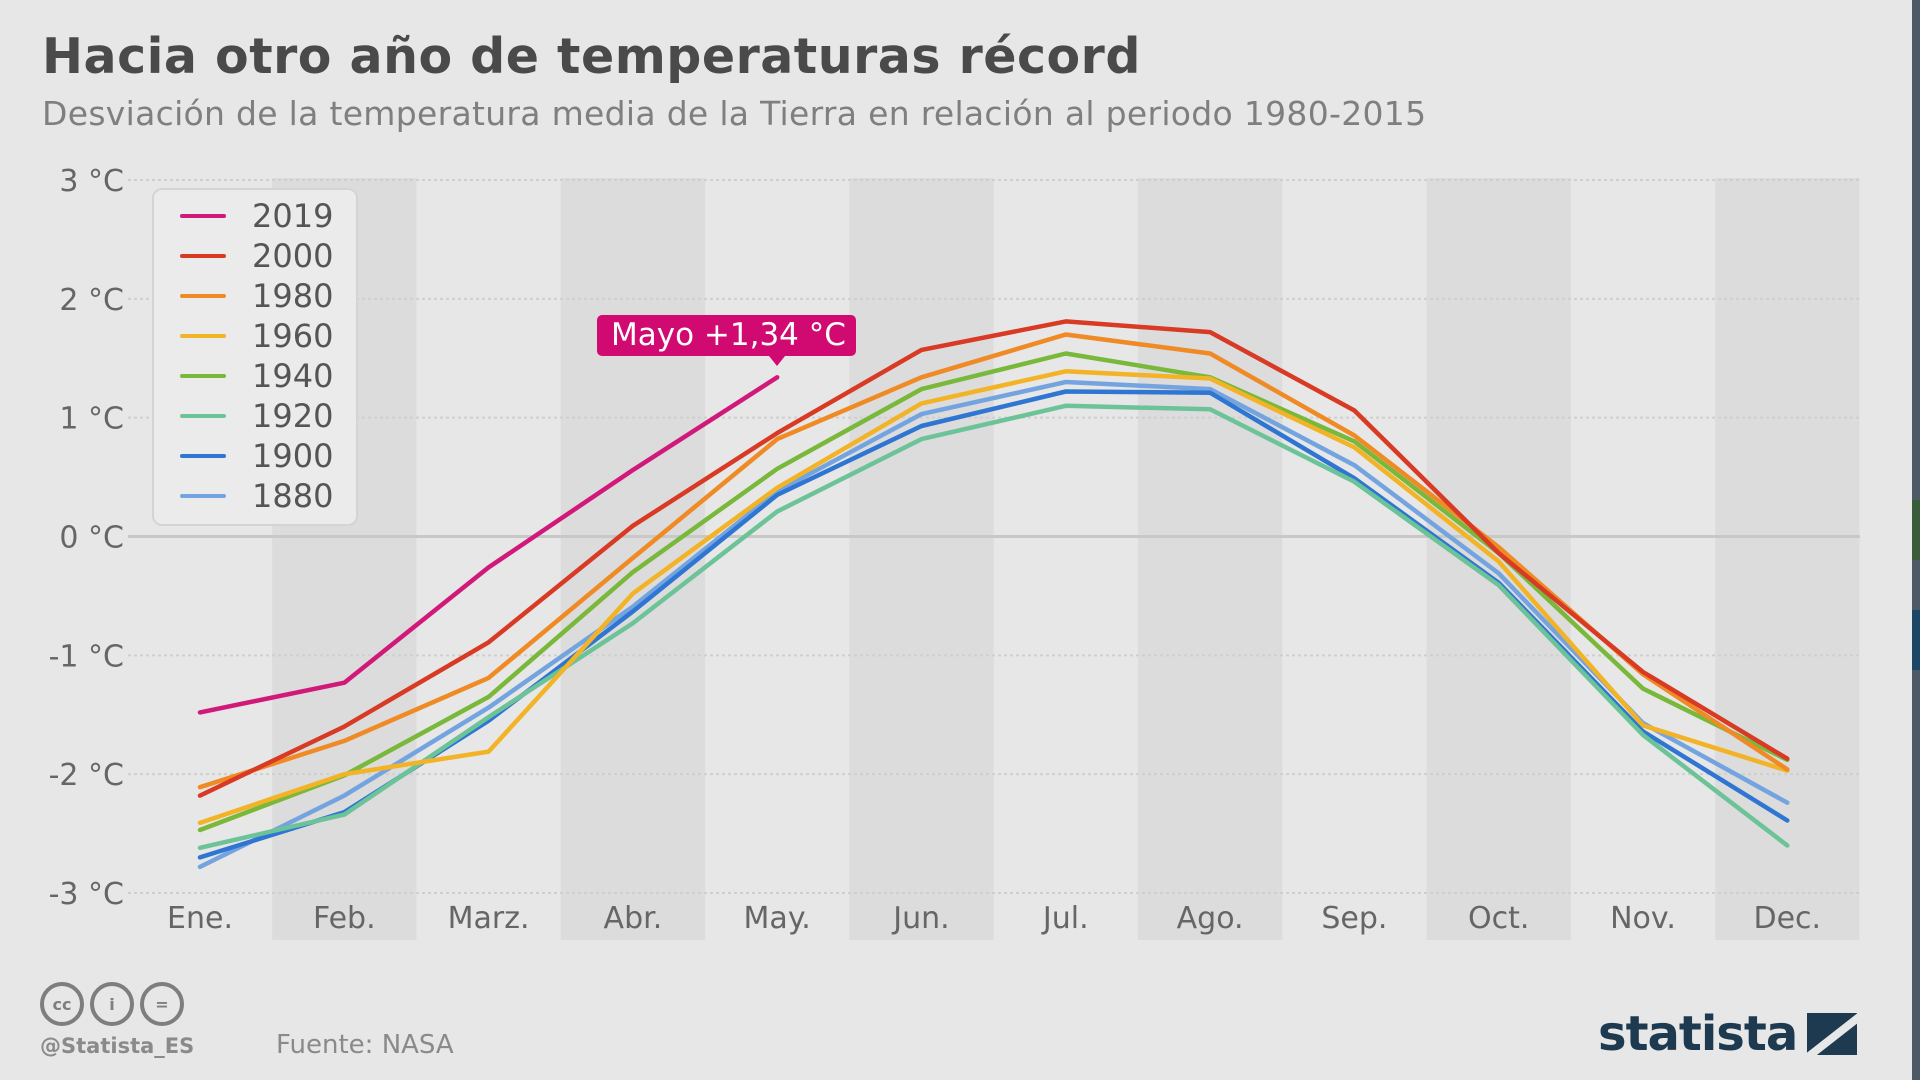  I want to click on x-tick-label: Jun., so click(920, 918).